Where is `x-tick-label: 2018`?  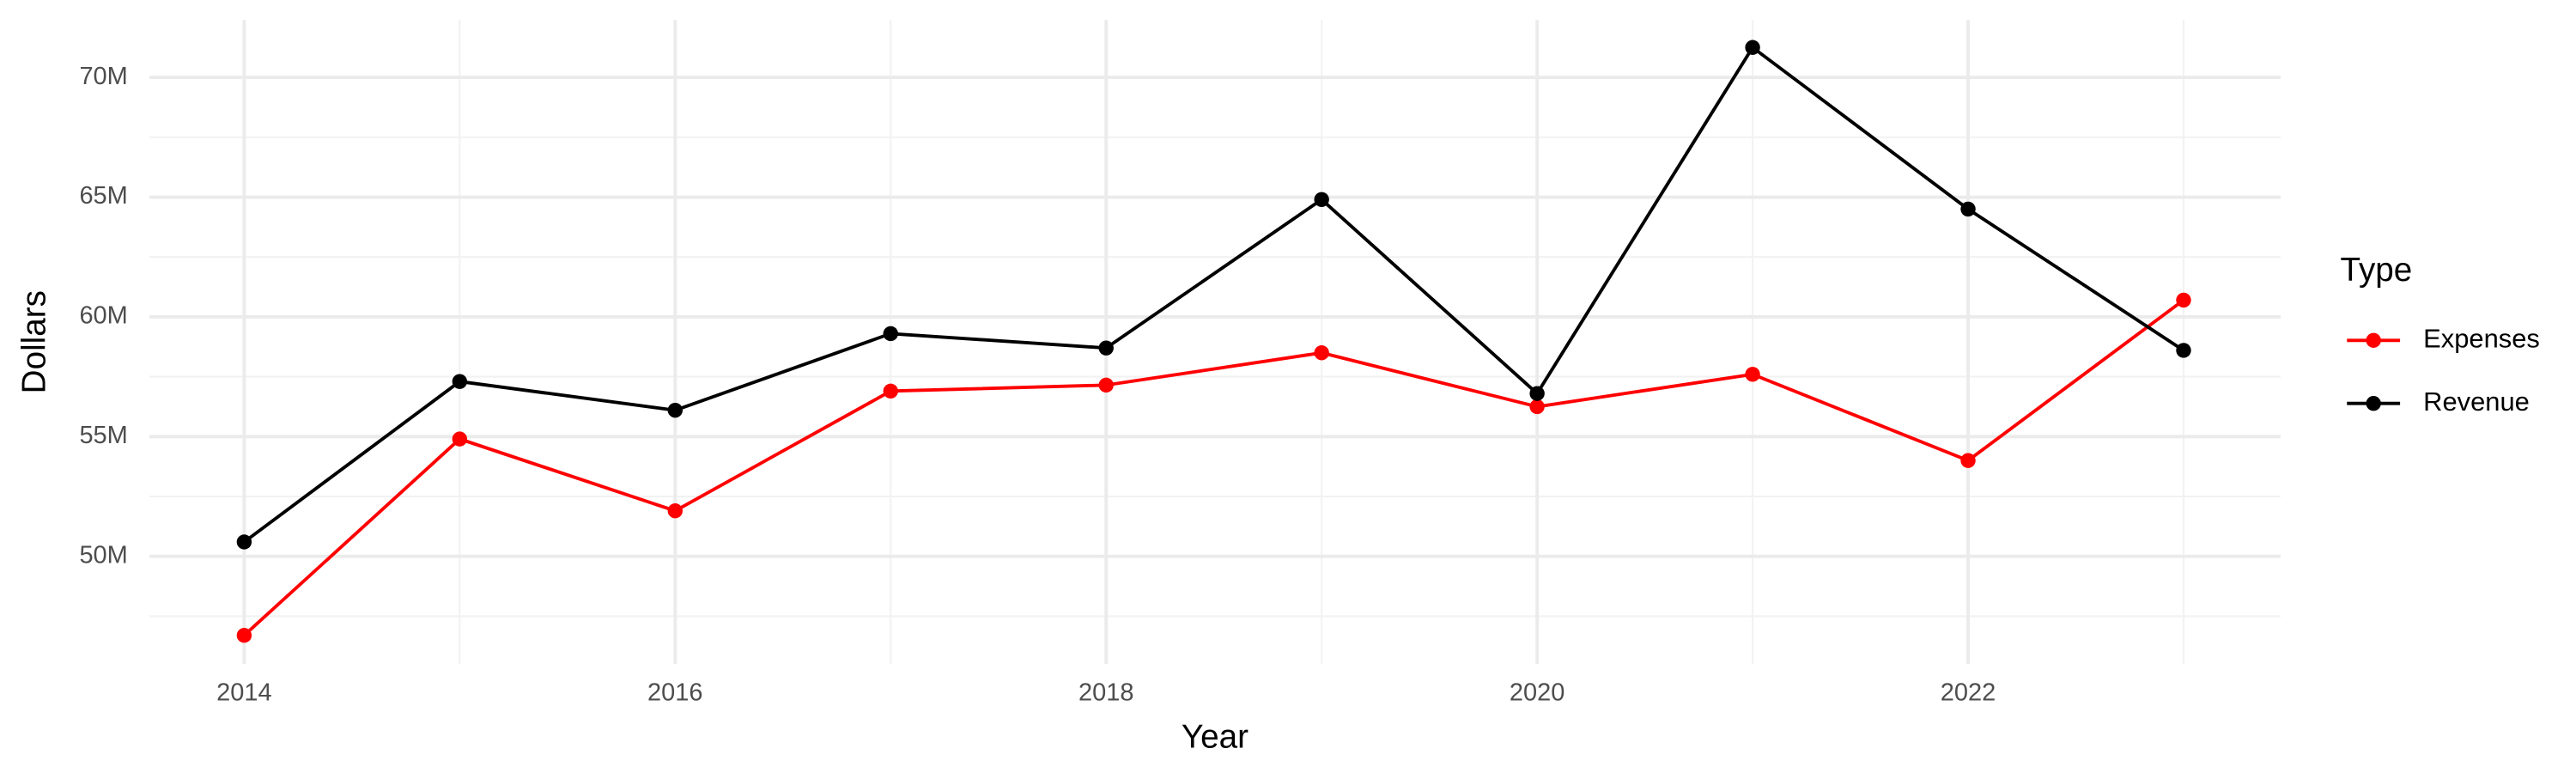 x-tick-label: 2018 is located at coordinates (1105, 693).